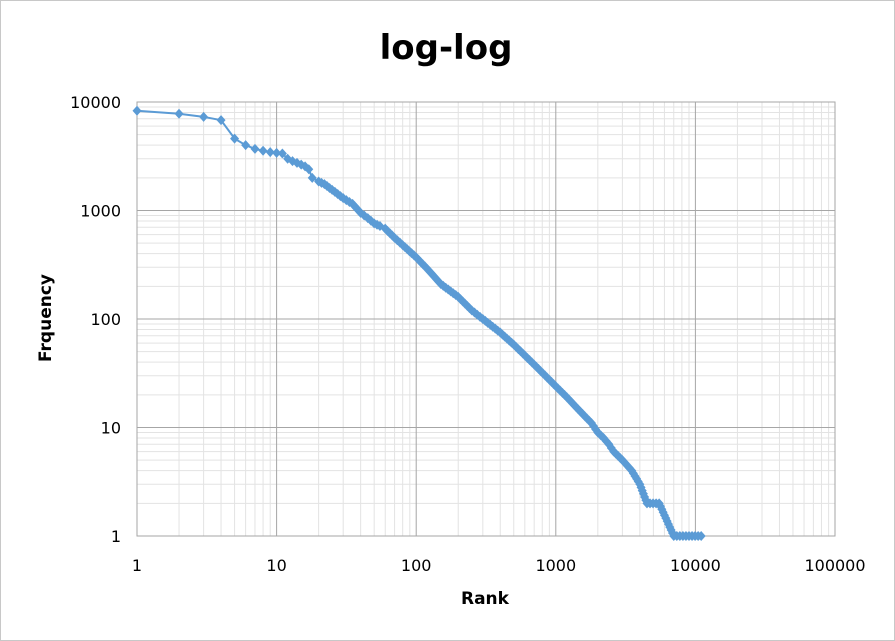 This screenshot has height=641, width=895. What do you see at coordinates (46, 318) in the screenshot?
I see `y-axis-title: Frquency` at bounding box center [46, 318].